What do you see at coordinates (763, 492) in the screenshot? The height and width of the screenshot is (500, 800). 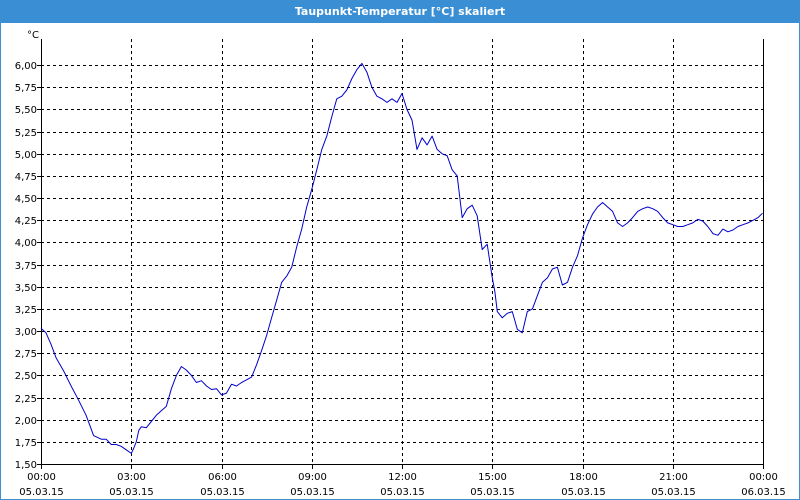 I see `x-tick-date-label: 06.03.15` at bounding box center [763, 492].